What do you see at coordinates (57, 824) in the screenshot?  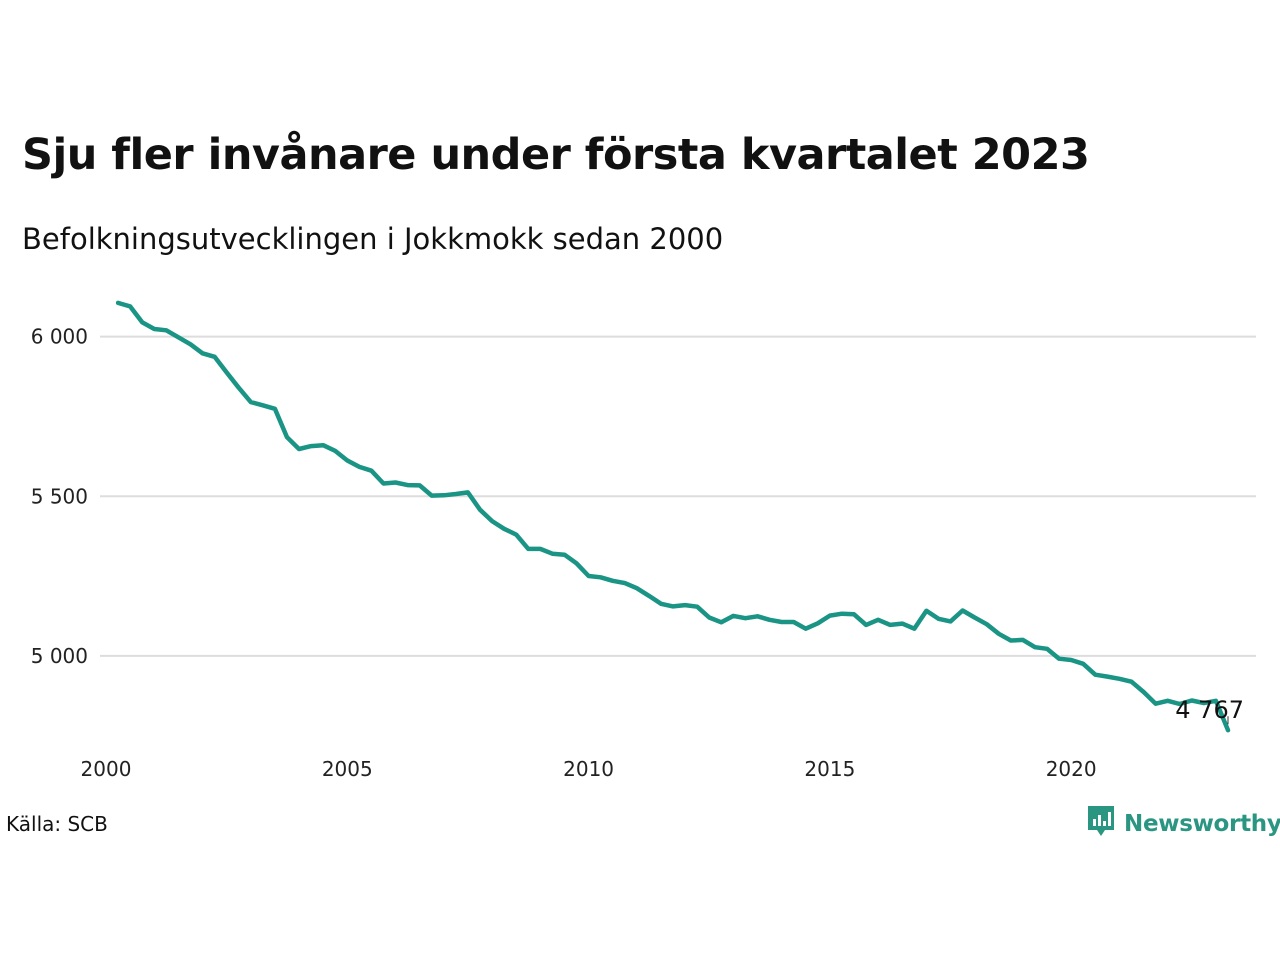 I see `source-note: Källa: SCB` at bounding box center [57, 824].